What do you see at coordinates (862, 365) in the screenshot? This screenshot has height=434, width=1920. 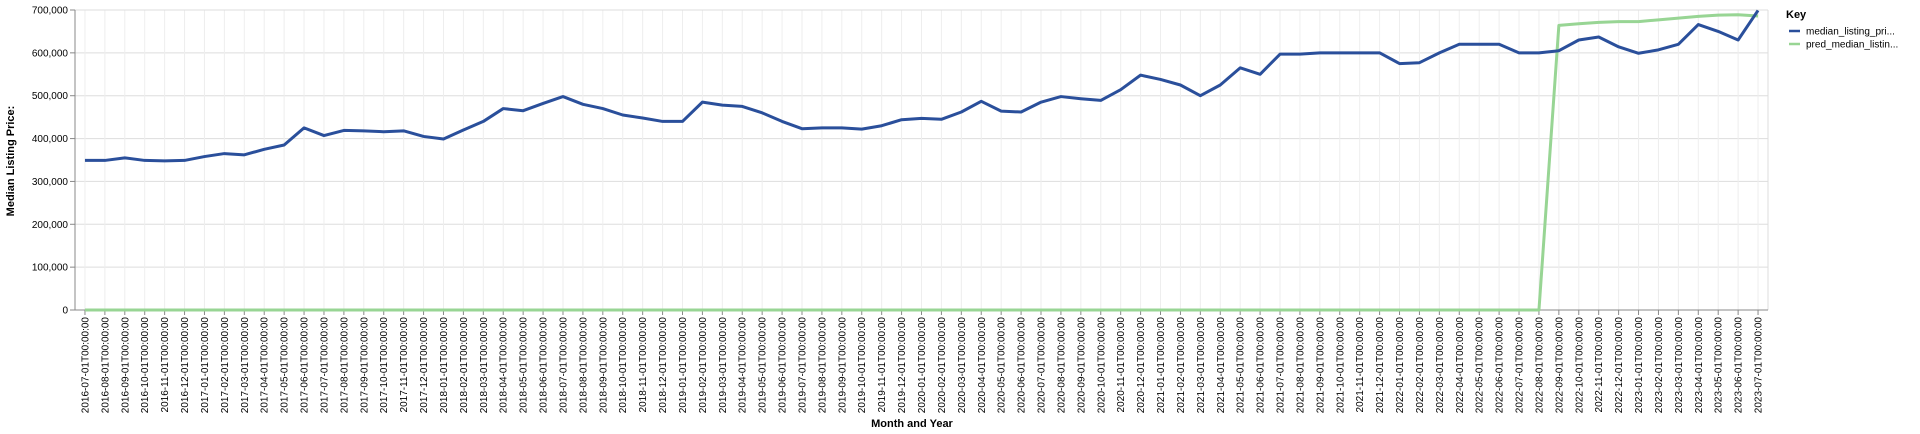 I see `x-tick-label: 2019-10-01T00:00:00` at bounding box center [862, 365].